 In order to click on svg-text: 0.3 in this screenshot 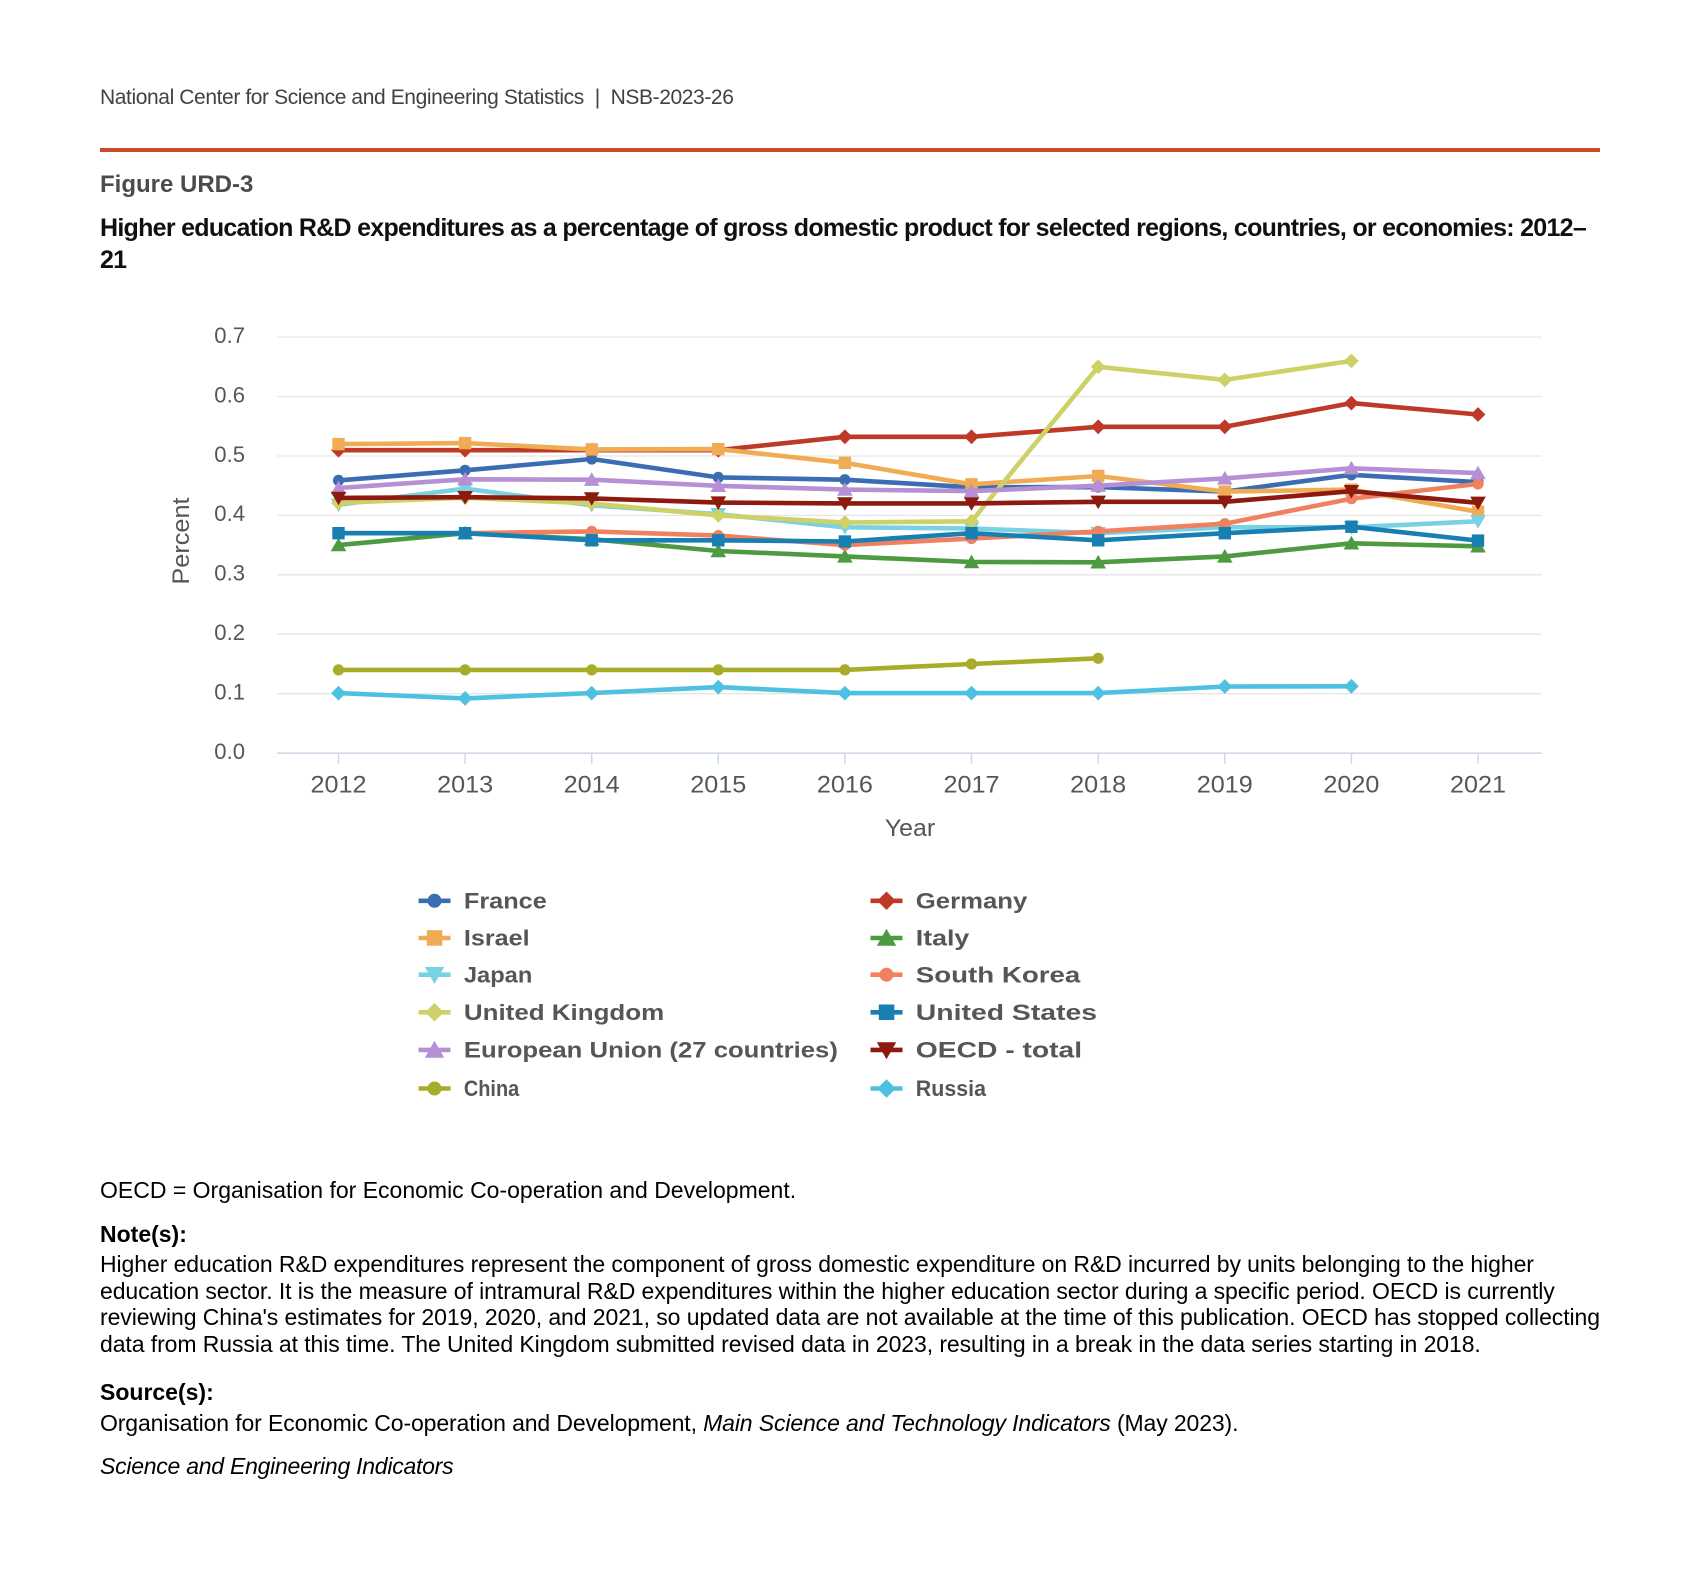, I will do `click(229, 573)`.